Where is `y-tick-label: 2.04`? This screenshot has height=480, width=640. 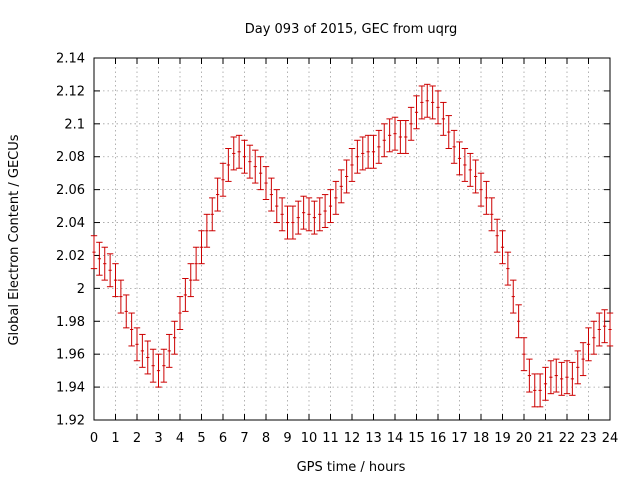 y-tick-label: 2.04 is located at coordinates (70, 223).